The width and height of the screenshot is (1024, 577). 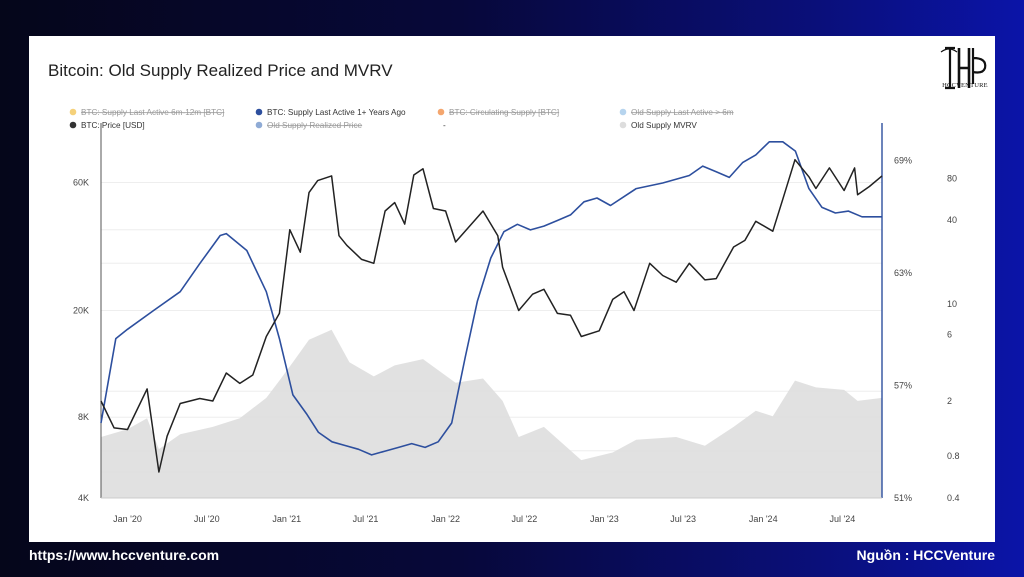 I want to click on y-mid-tick-3: 51%, so click(x=903, y=498).